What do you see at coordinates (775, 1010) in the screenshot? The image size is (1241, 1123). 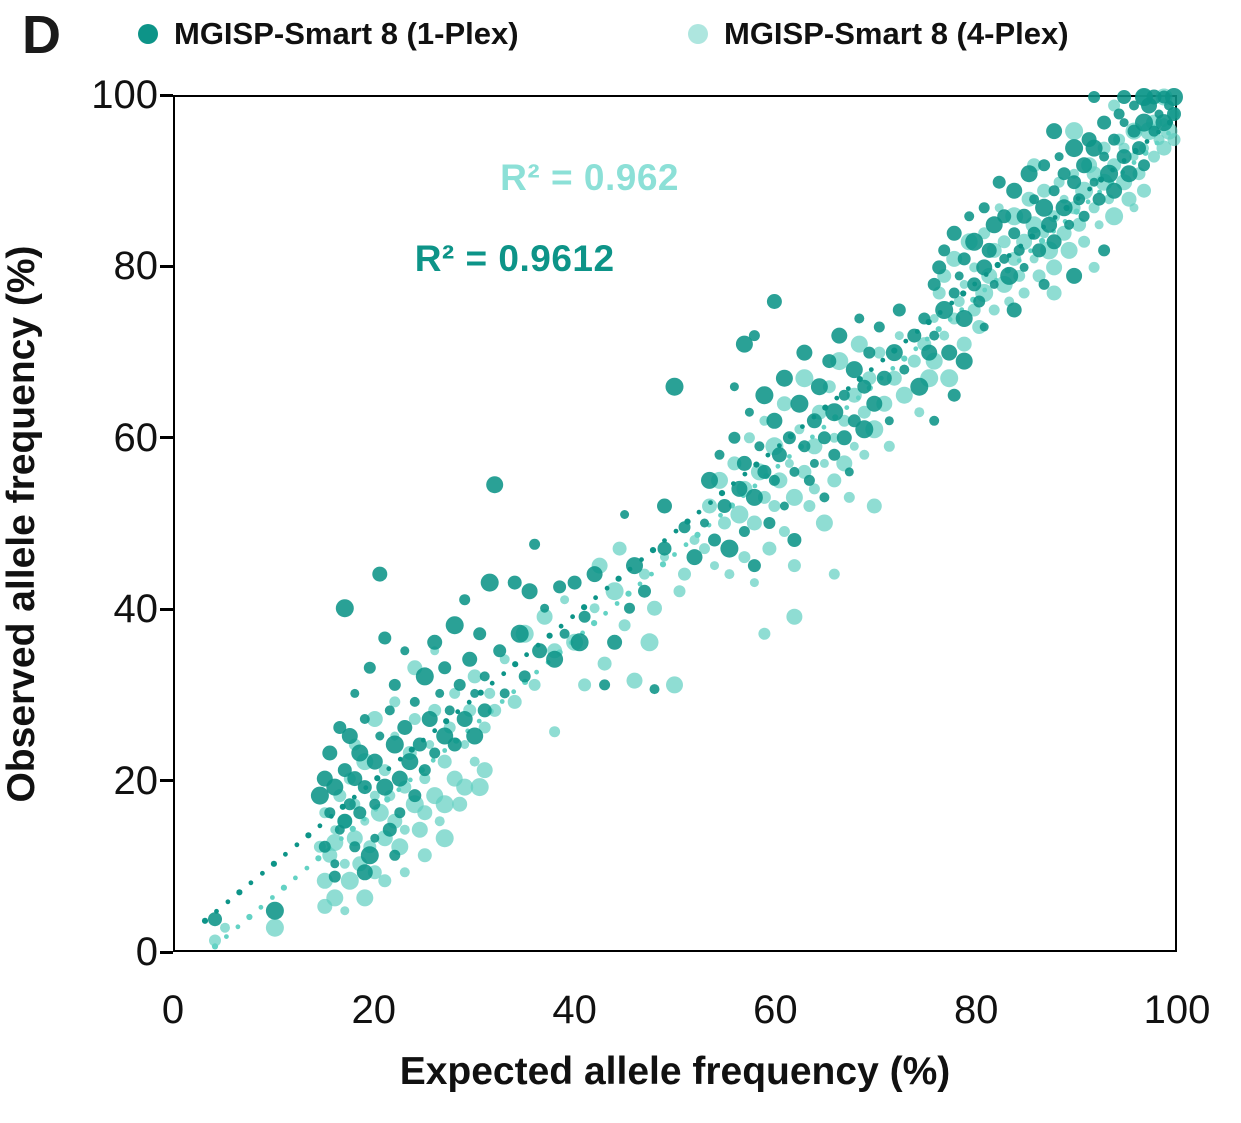 I see `x-tick-label: 60` at bounding box center [775, 1010].